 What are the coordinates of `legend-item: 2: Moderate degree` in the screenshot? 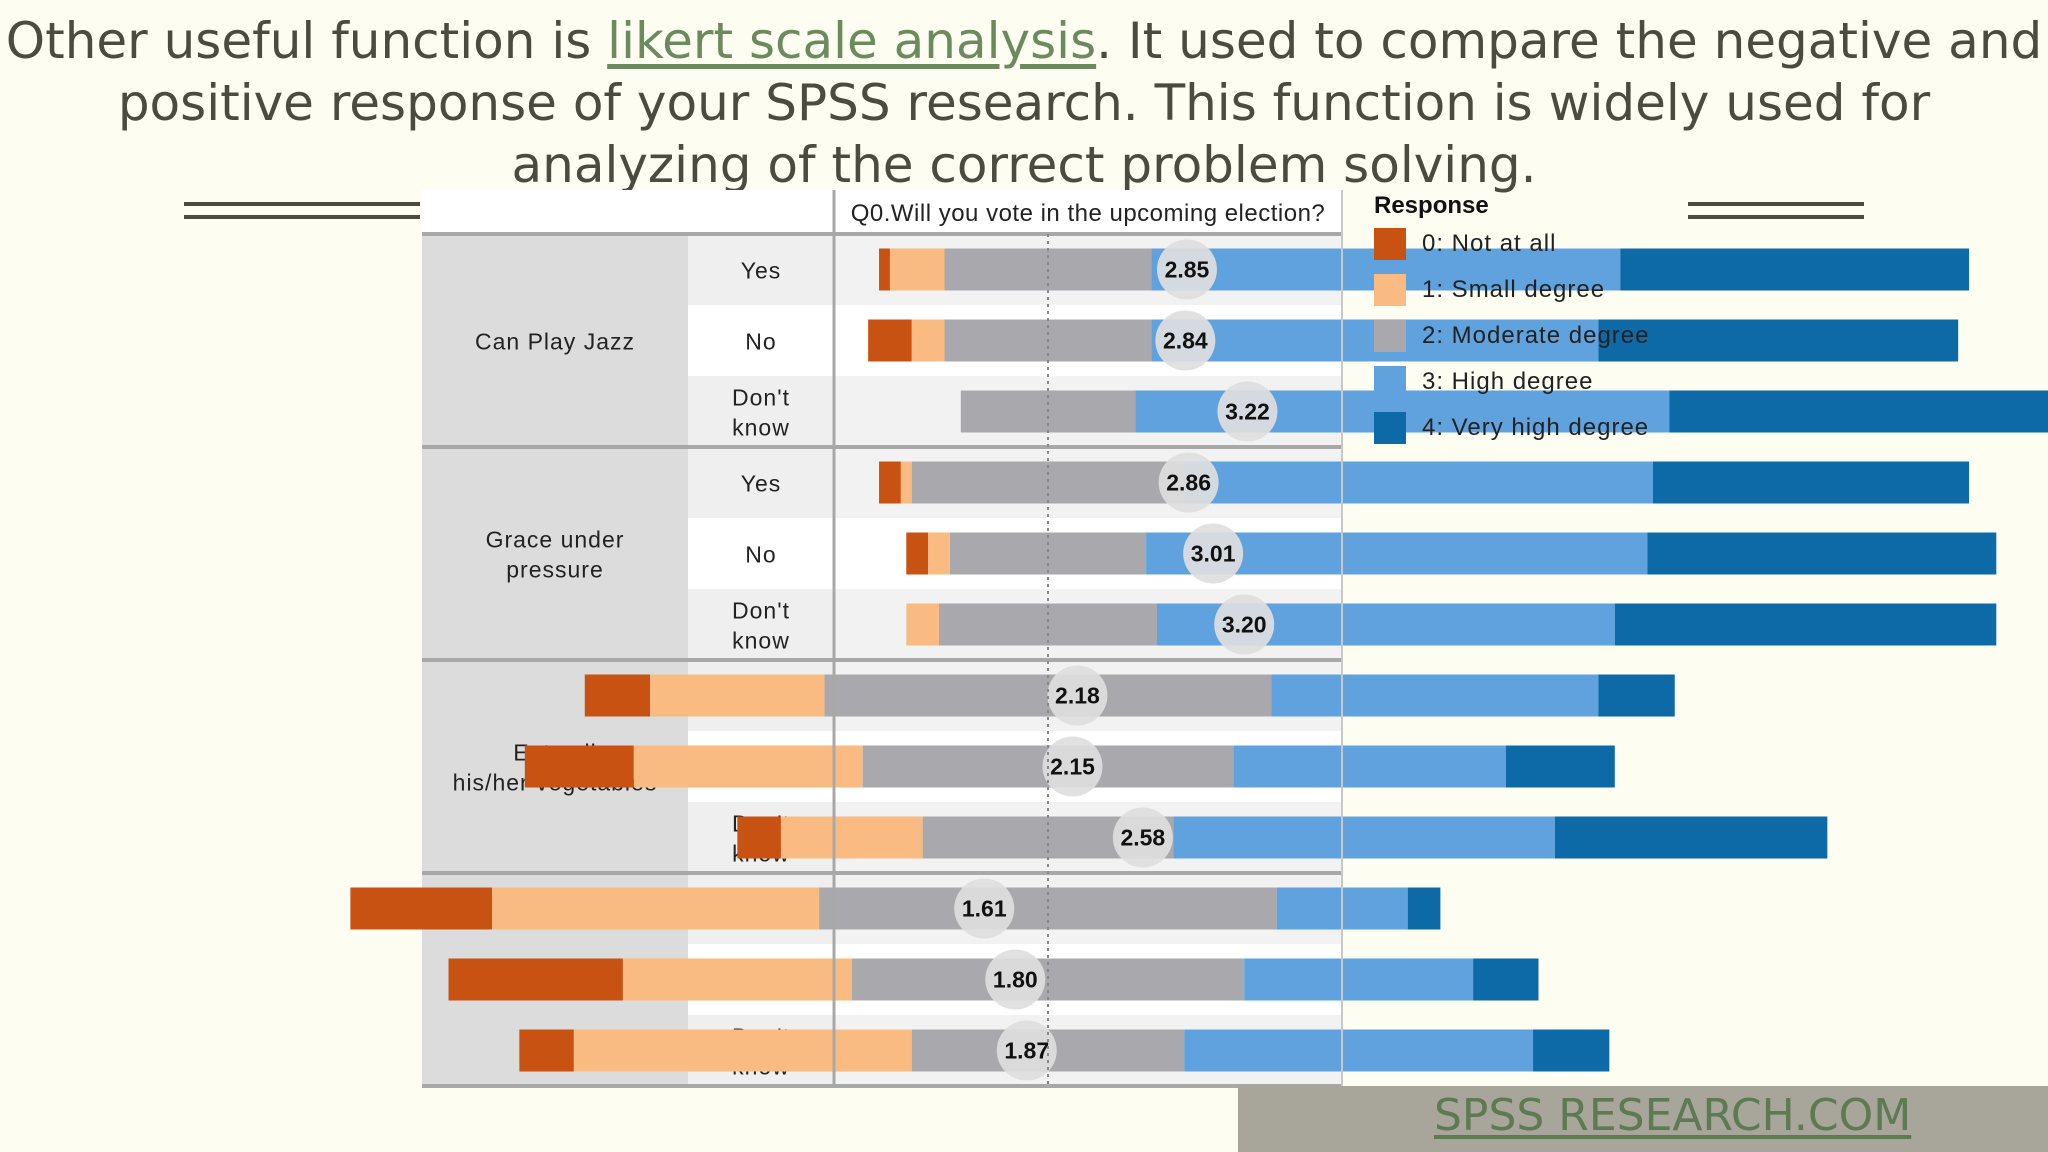 It's located at (1511, 336).